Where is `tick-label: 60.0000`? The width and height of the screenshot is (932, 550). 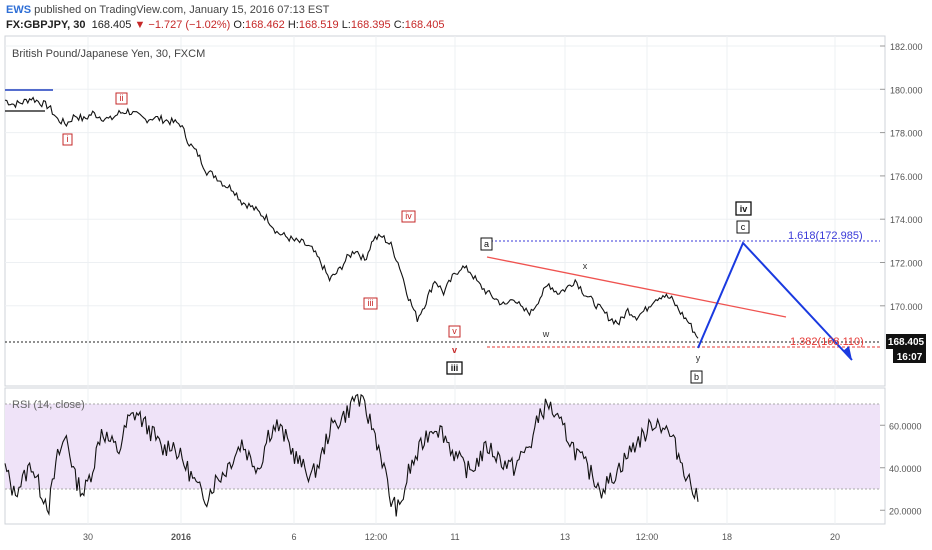 tick-label: 60.0000 is located at coordinates (905, 426).